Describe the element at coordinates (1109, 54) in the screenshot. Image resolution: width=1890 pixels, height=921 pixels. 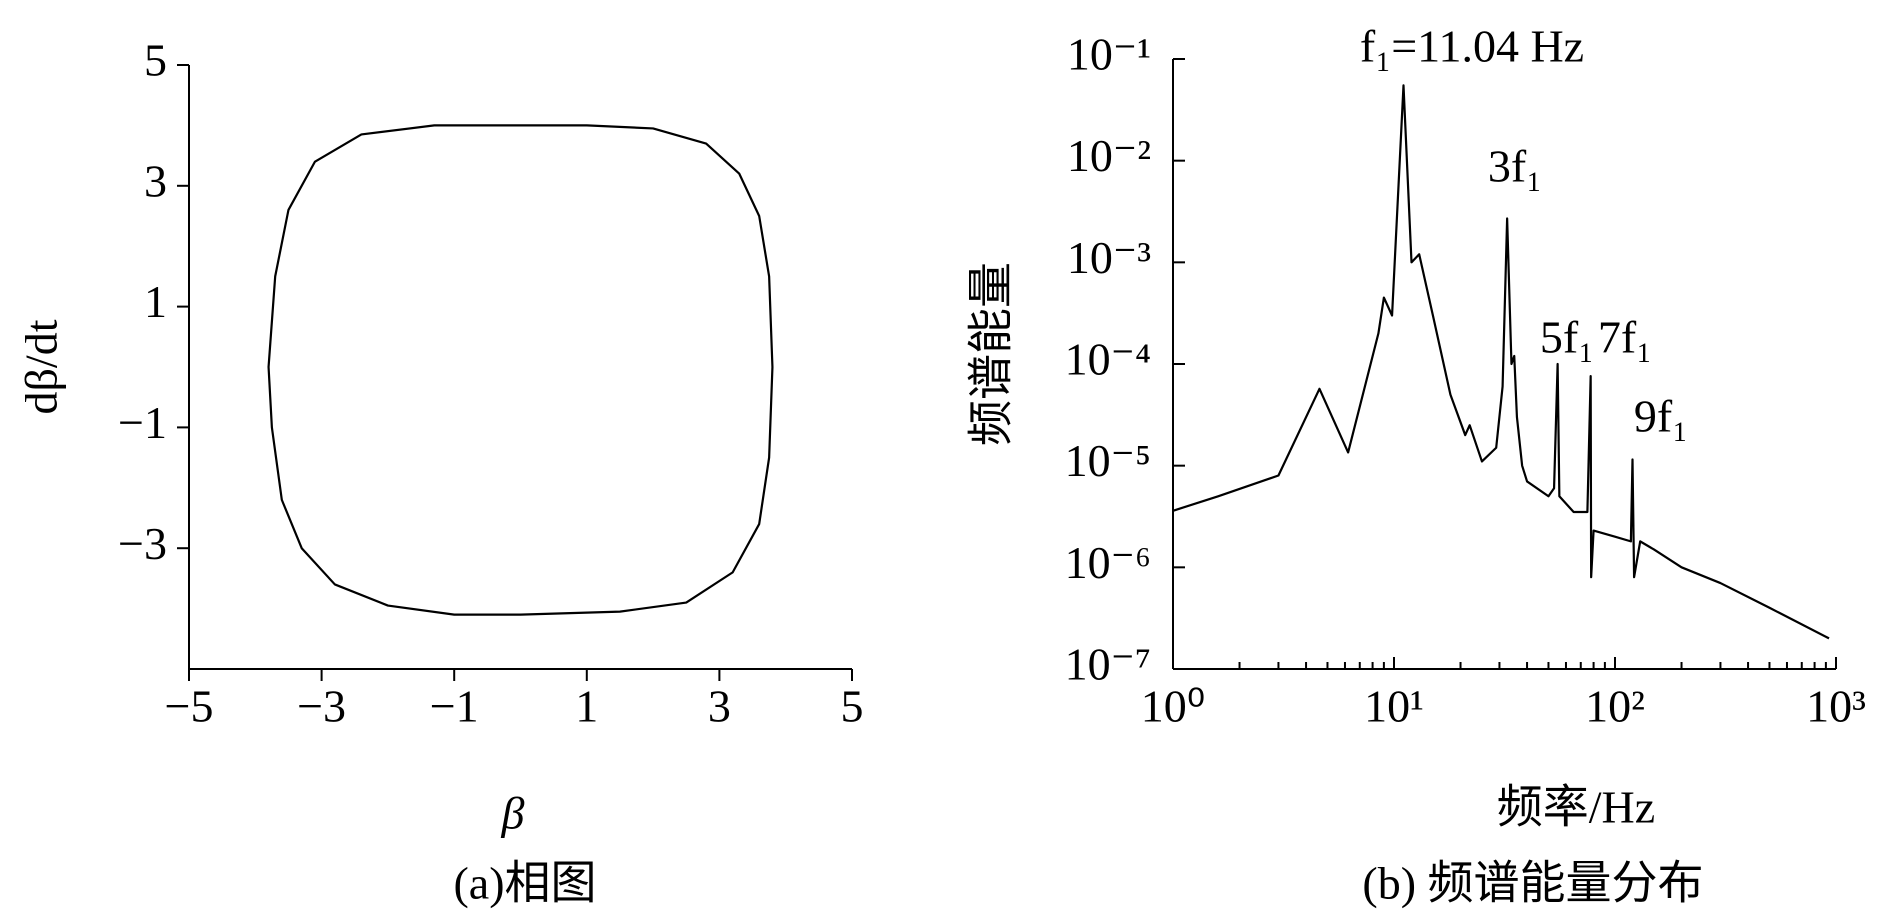
I see `y-tick-label: 10⁻¹` at that location.